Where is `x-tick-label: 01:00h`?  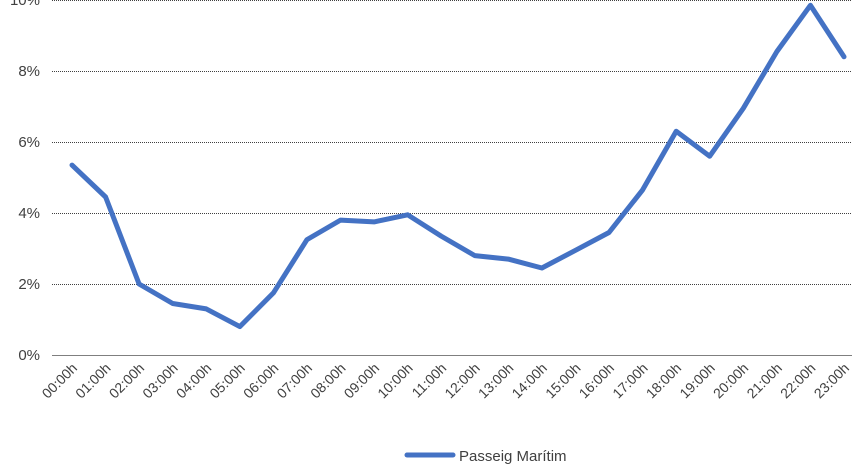 x-tick-label: 01:00h is located at coordinates (93, 381).